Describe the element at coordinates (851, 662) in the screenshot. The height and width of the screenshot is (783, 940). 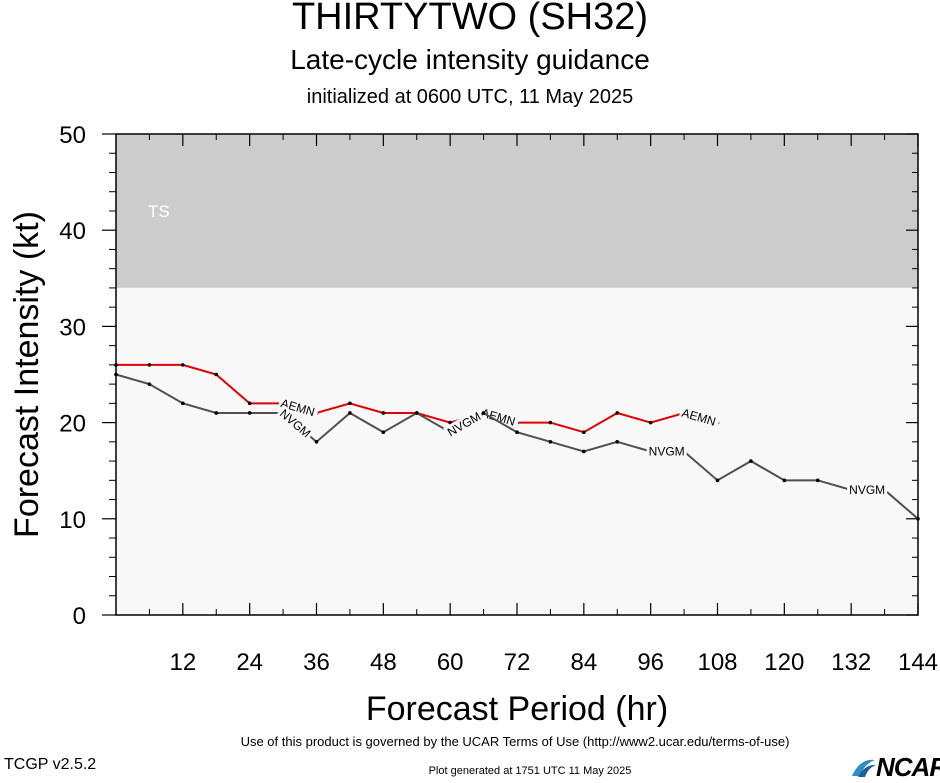
I see `x-tick-label: 132` at that location.